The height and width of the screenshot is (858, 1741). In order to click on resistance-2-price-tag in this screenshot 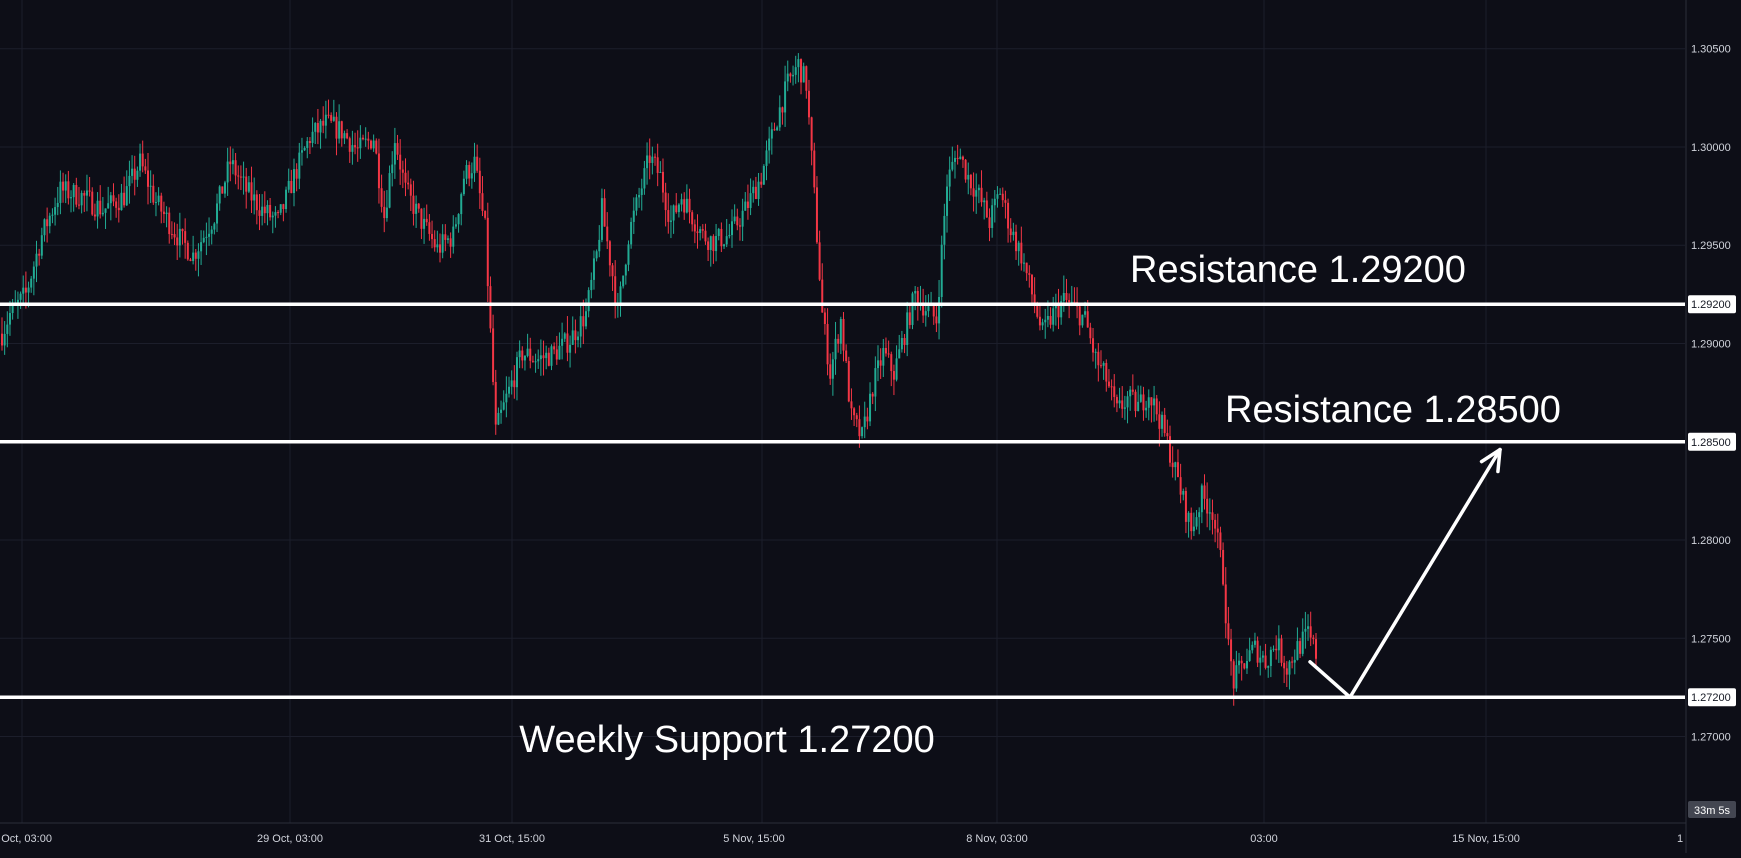, I will do `click(1712, 441)`.